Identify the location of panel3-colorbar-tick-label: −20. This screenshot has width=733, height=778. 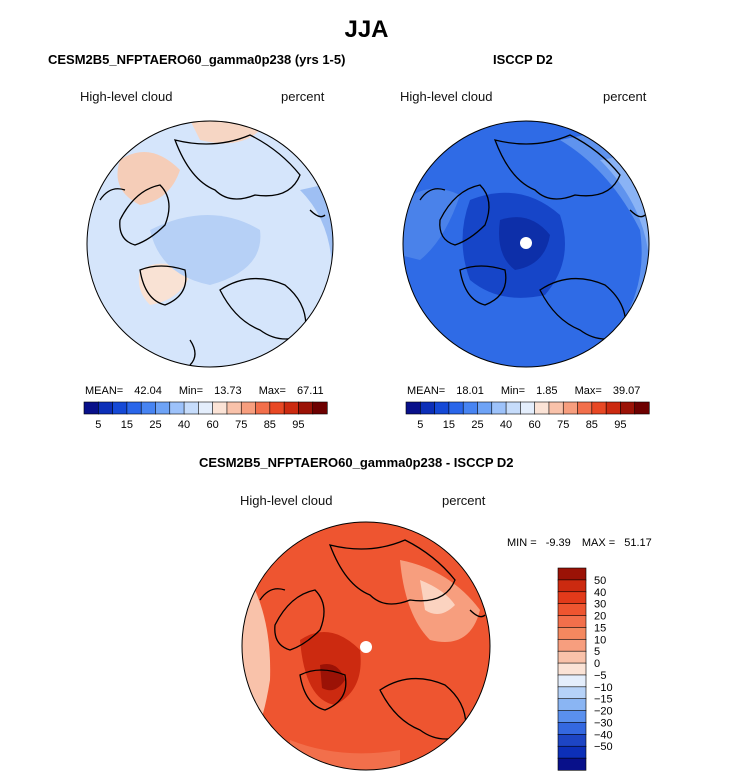
(603, 712).